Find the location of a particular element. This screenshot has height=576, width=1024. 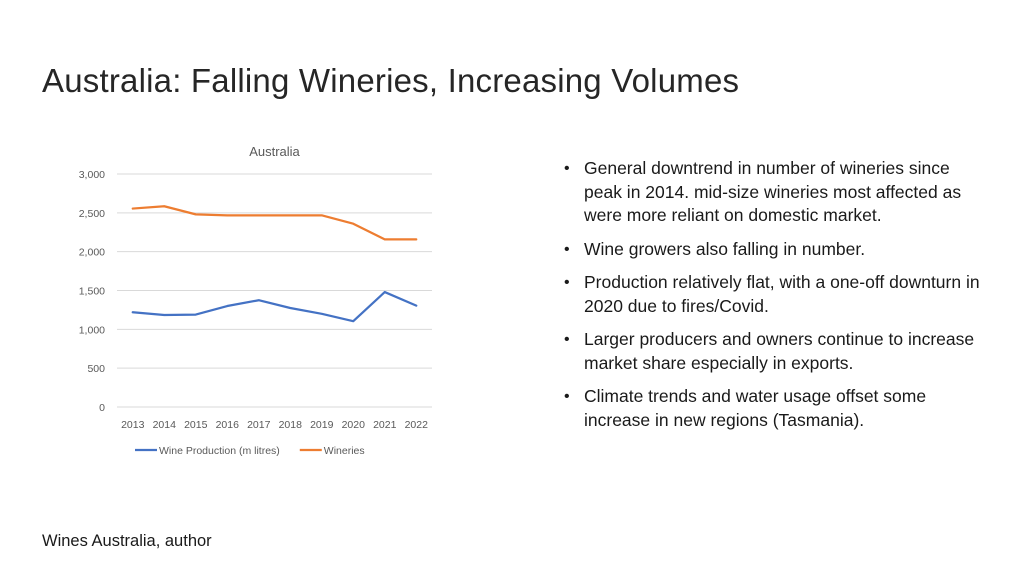

y-tick-label: 1,000 is located at coordinates (92, 330).